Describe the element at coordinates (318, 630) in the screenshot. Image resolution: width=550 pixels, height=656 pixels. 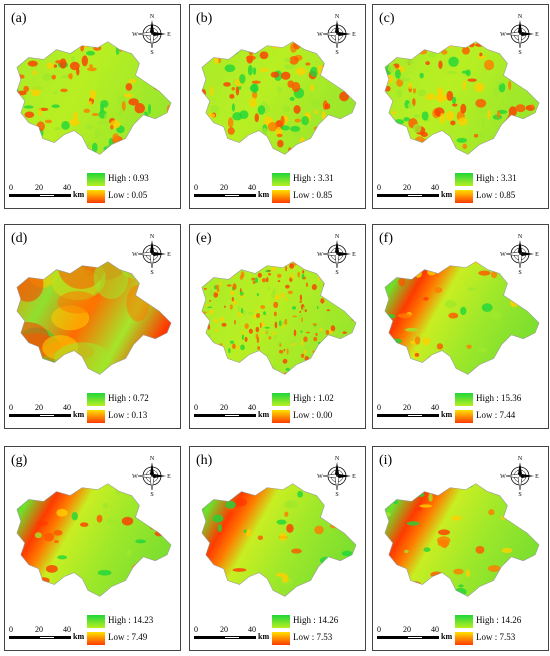
I see `legend: High : 14.26 Low : 7.53` at that location.